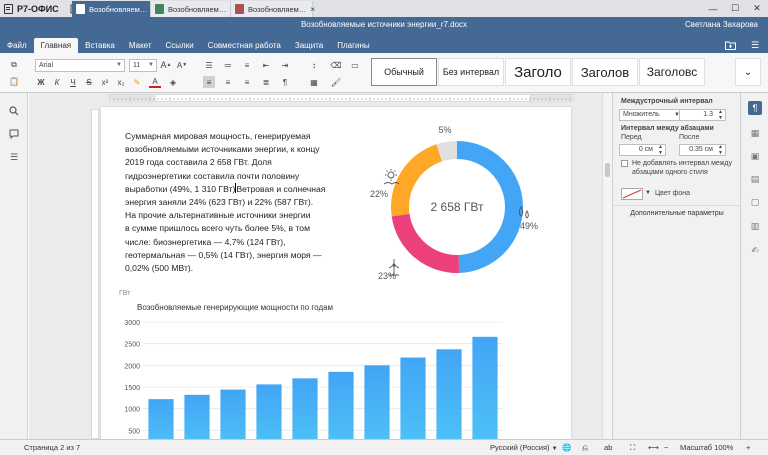 This screenshot has width=768, height=455. What do you see at coordinates (755, 178) in the screenshot?
I see `header-footer-icon: ▤` at bounding box center [755, 178].